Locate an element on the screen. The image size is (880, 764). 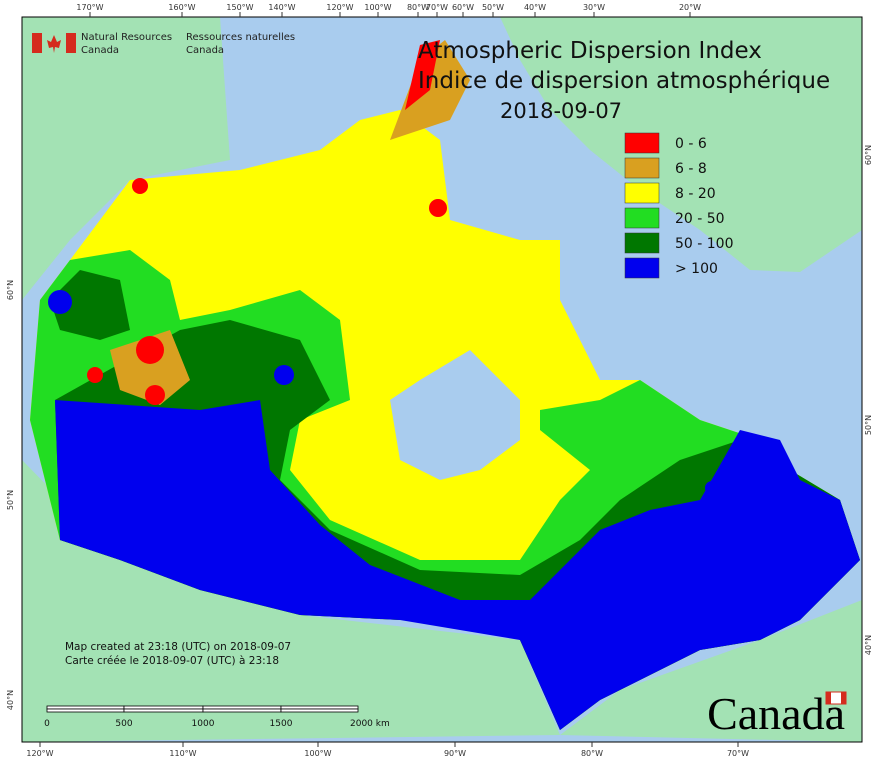
top-label: 80°W is located at coordinates (418, 7).